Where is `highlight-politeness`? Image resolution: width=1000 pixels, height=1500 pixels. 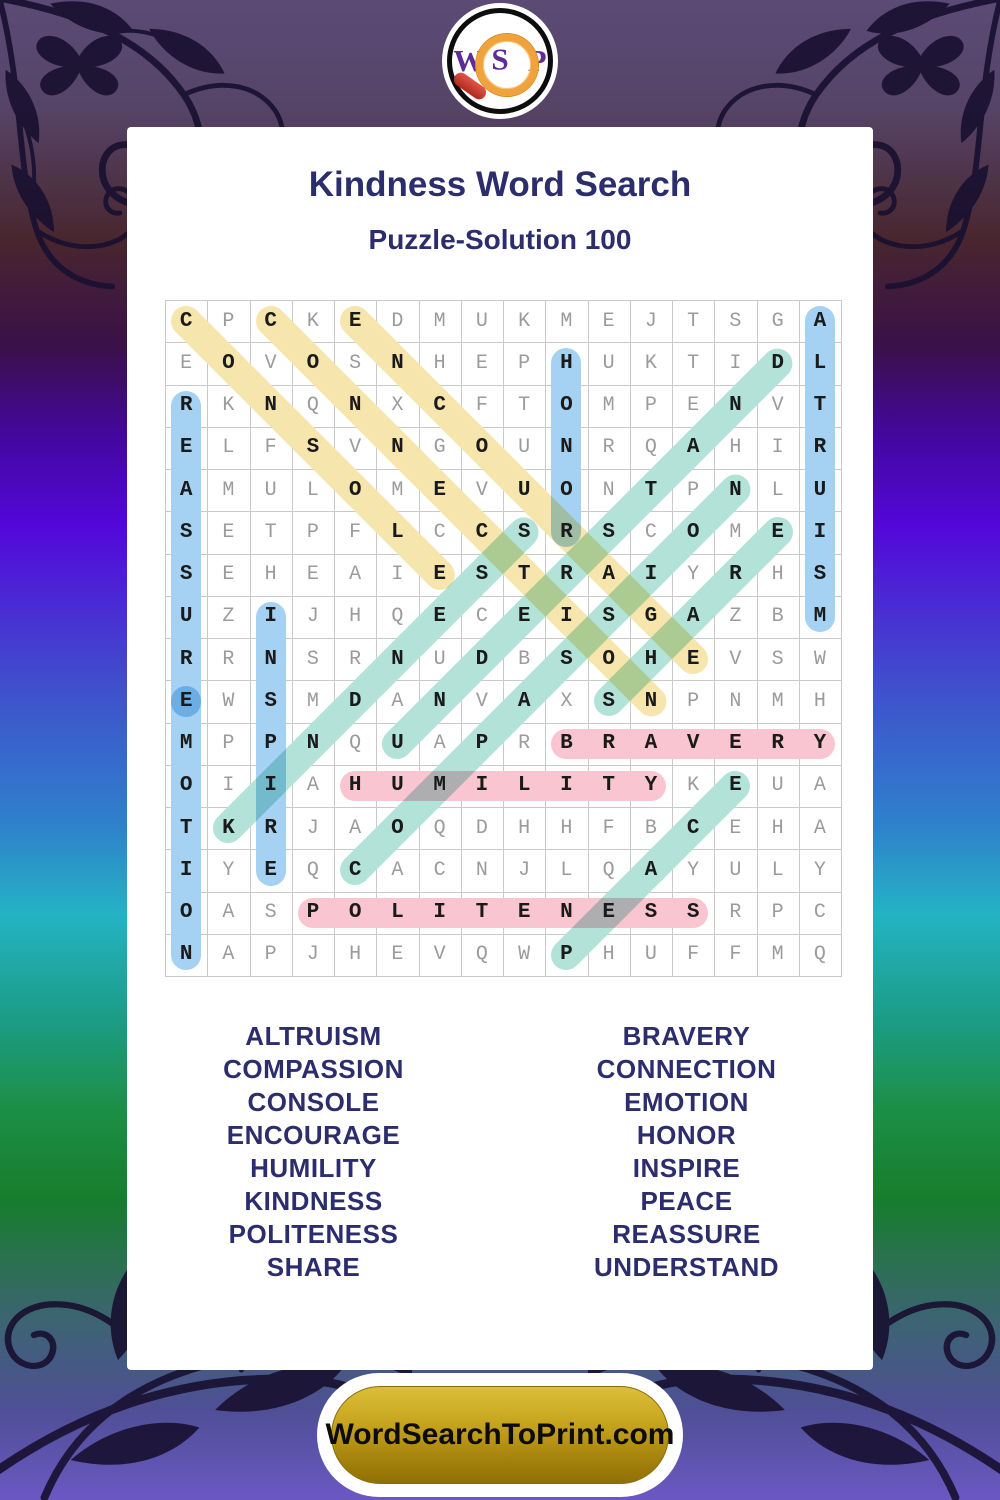
highlight-politeness is located at coordinates (503, 912).